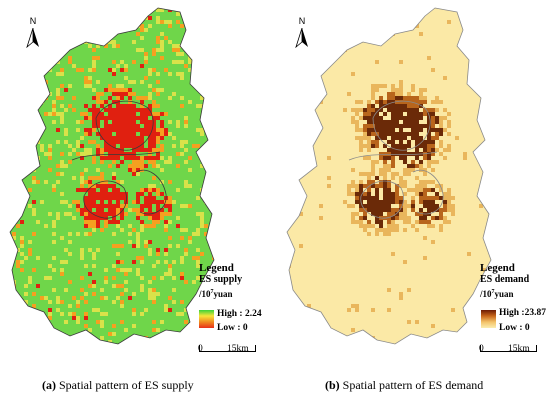 The height and width of the screenshot is (400, 550). Describe the element at coordinates (404, 385) in the screenshot. I see `caption-b: (b) Spatial pattern of ES demand` at that location.